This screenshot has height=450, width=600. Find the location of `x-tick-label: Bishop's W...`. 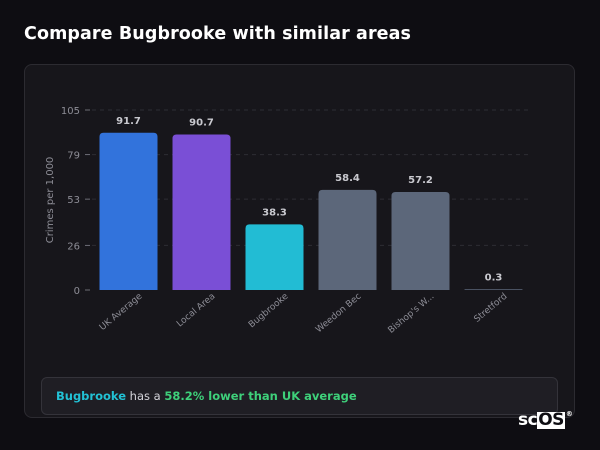

x-tick-label: Bishop's W... is located at coordinates (412, 314).